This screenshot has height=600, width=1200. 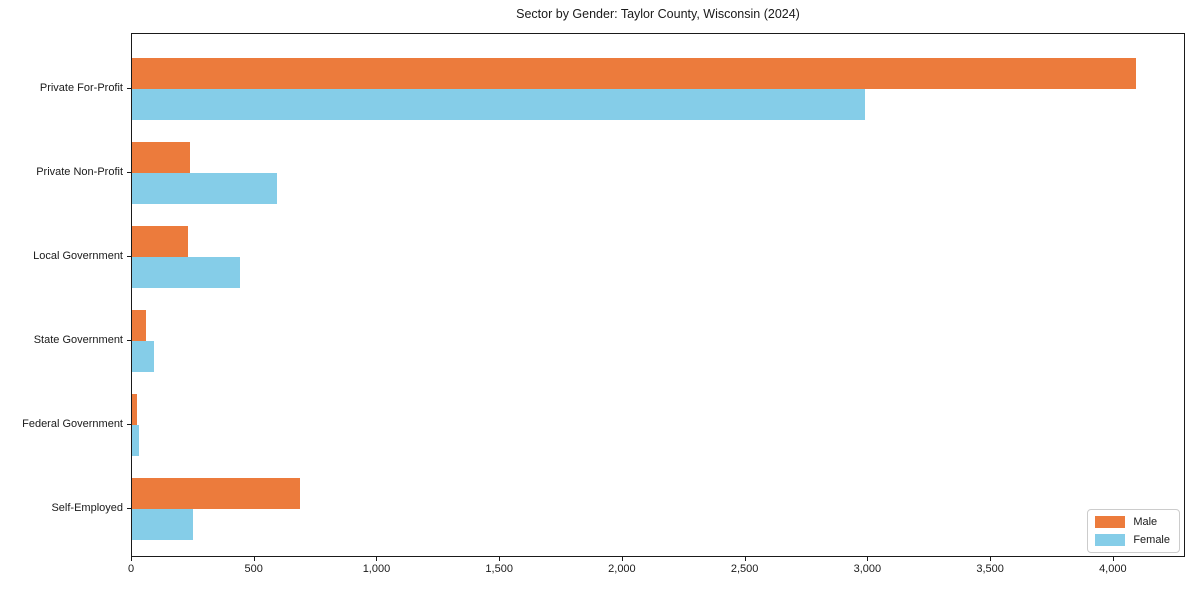 I want to click on category-label-self-employed: Self-Employed, so click(x=87, y=508).